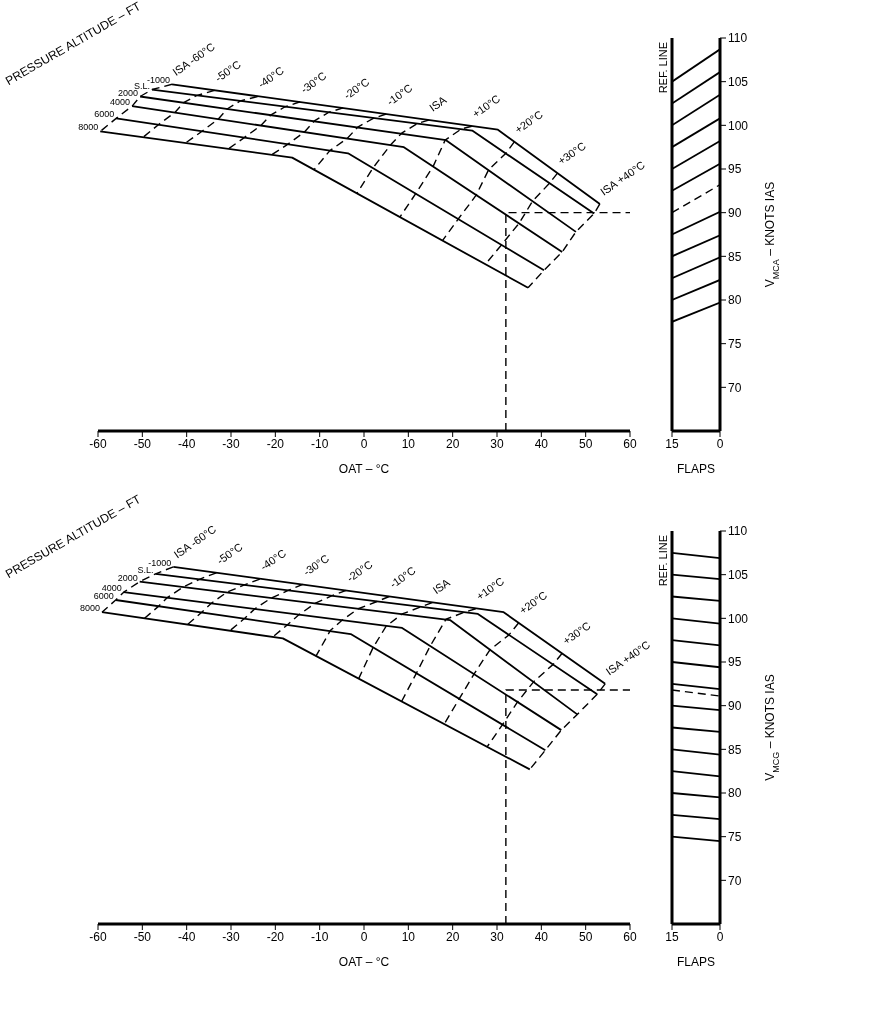  What do you see at coordinates (120, 102) in the screenshot?
I see `series-label: 4000` at bounding box center [120, 102].